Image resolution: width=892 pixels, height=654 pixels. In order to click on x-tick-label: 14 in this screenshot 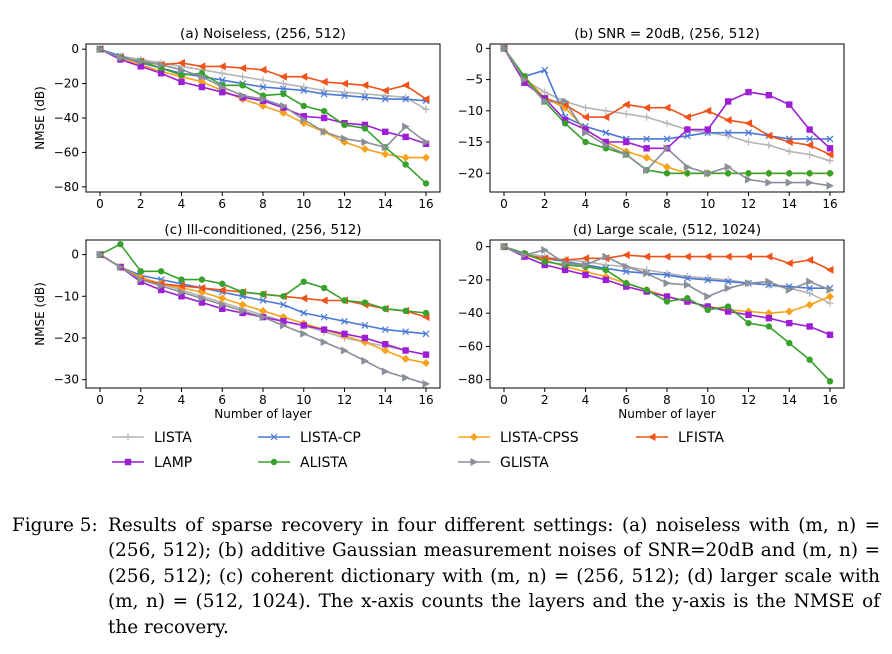, I will do `click(385, 400)`.